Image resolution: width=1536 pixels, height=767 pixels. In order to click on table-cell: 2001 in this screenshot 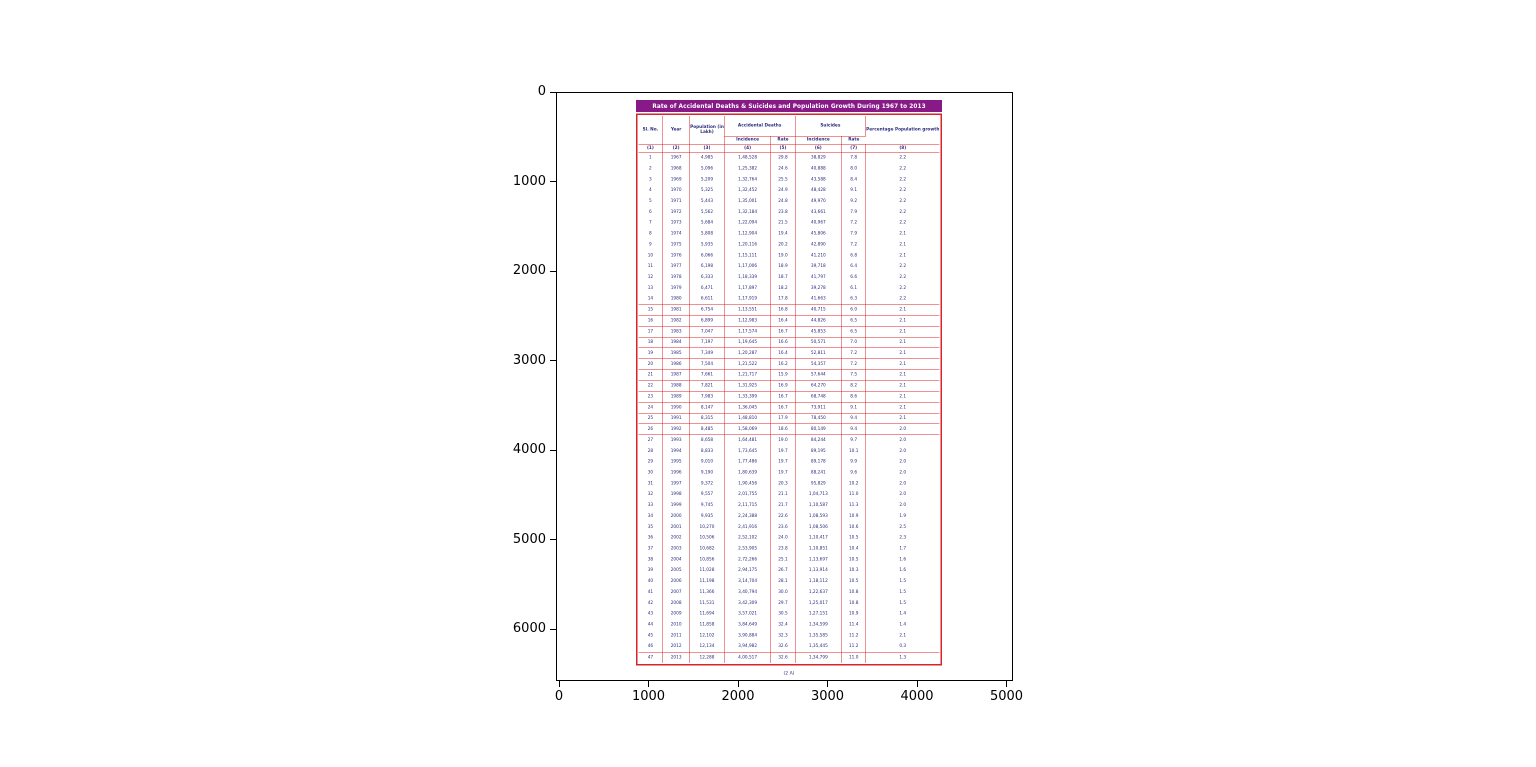, I will do `click(676, 527)`.